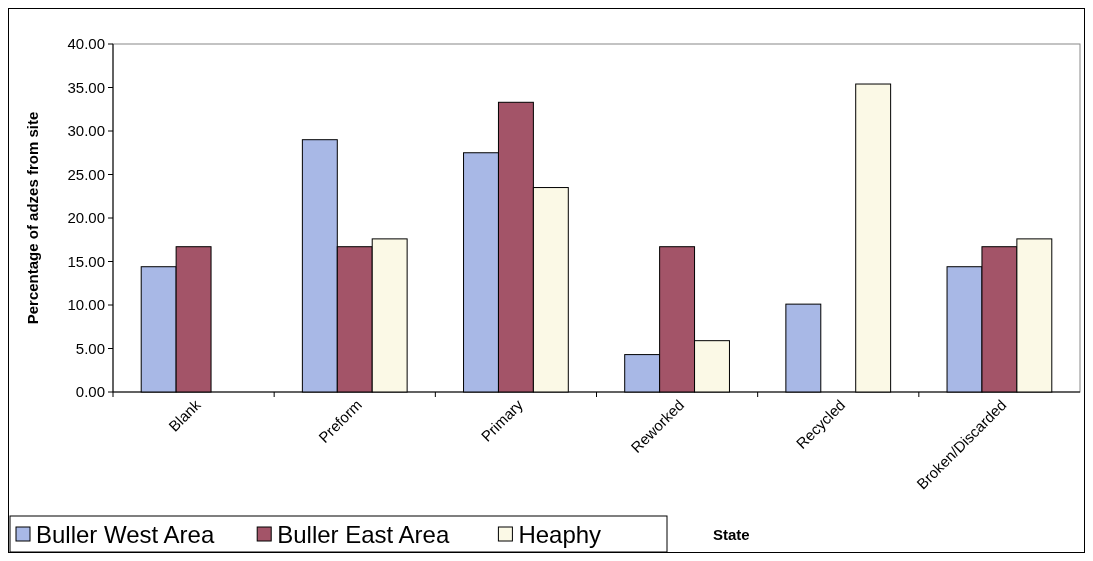 The image size is (1093, 561). I want to click on y-tick-label: 0.00, so click(90, 392).